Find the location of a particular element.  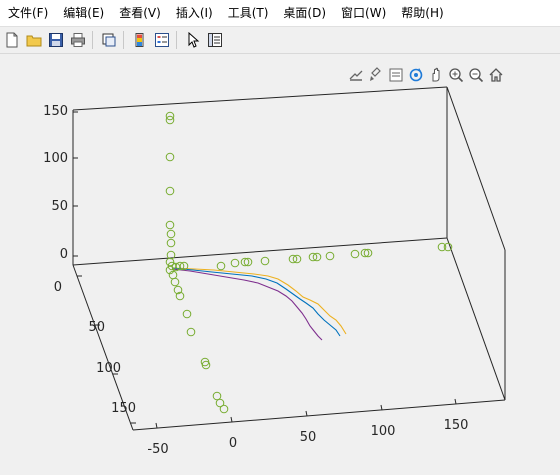

series-line-blue is located at coordinates (256, 302).